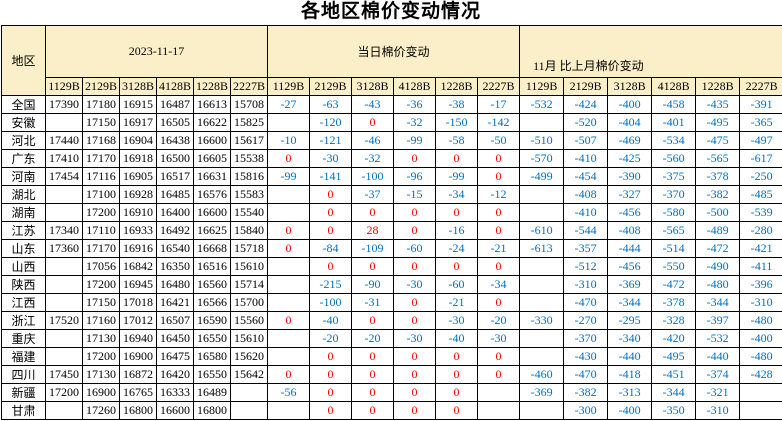 The width and height of the screenshot is (782, 421). Describe the element at coordinates (760, 176) in the screenshot. I see `monthly-change-cell: -250` at that location.